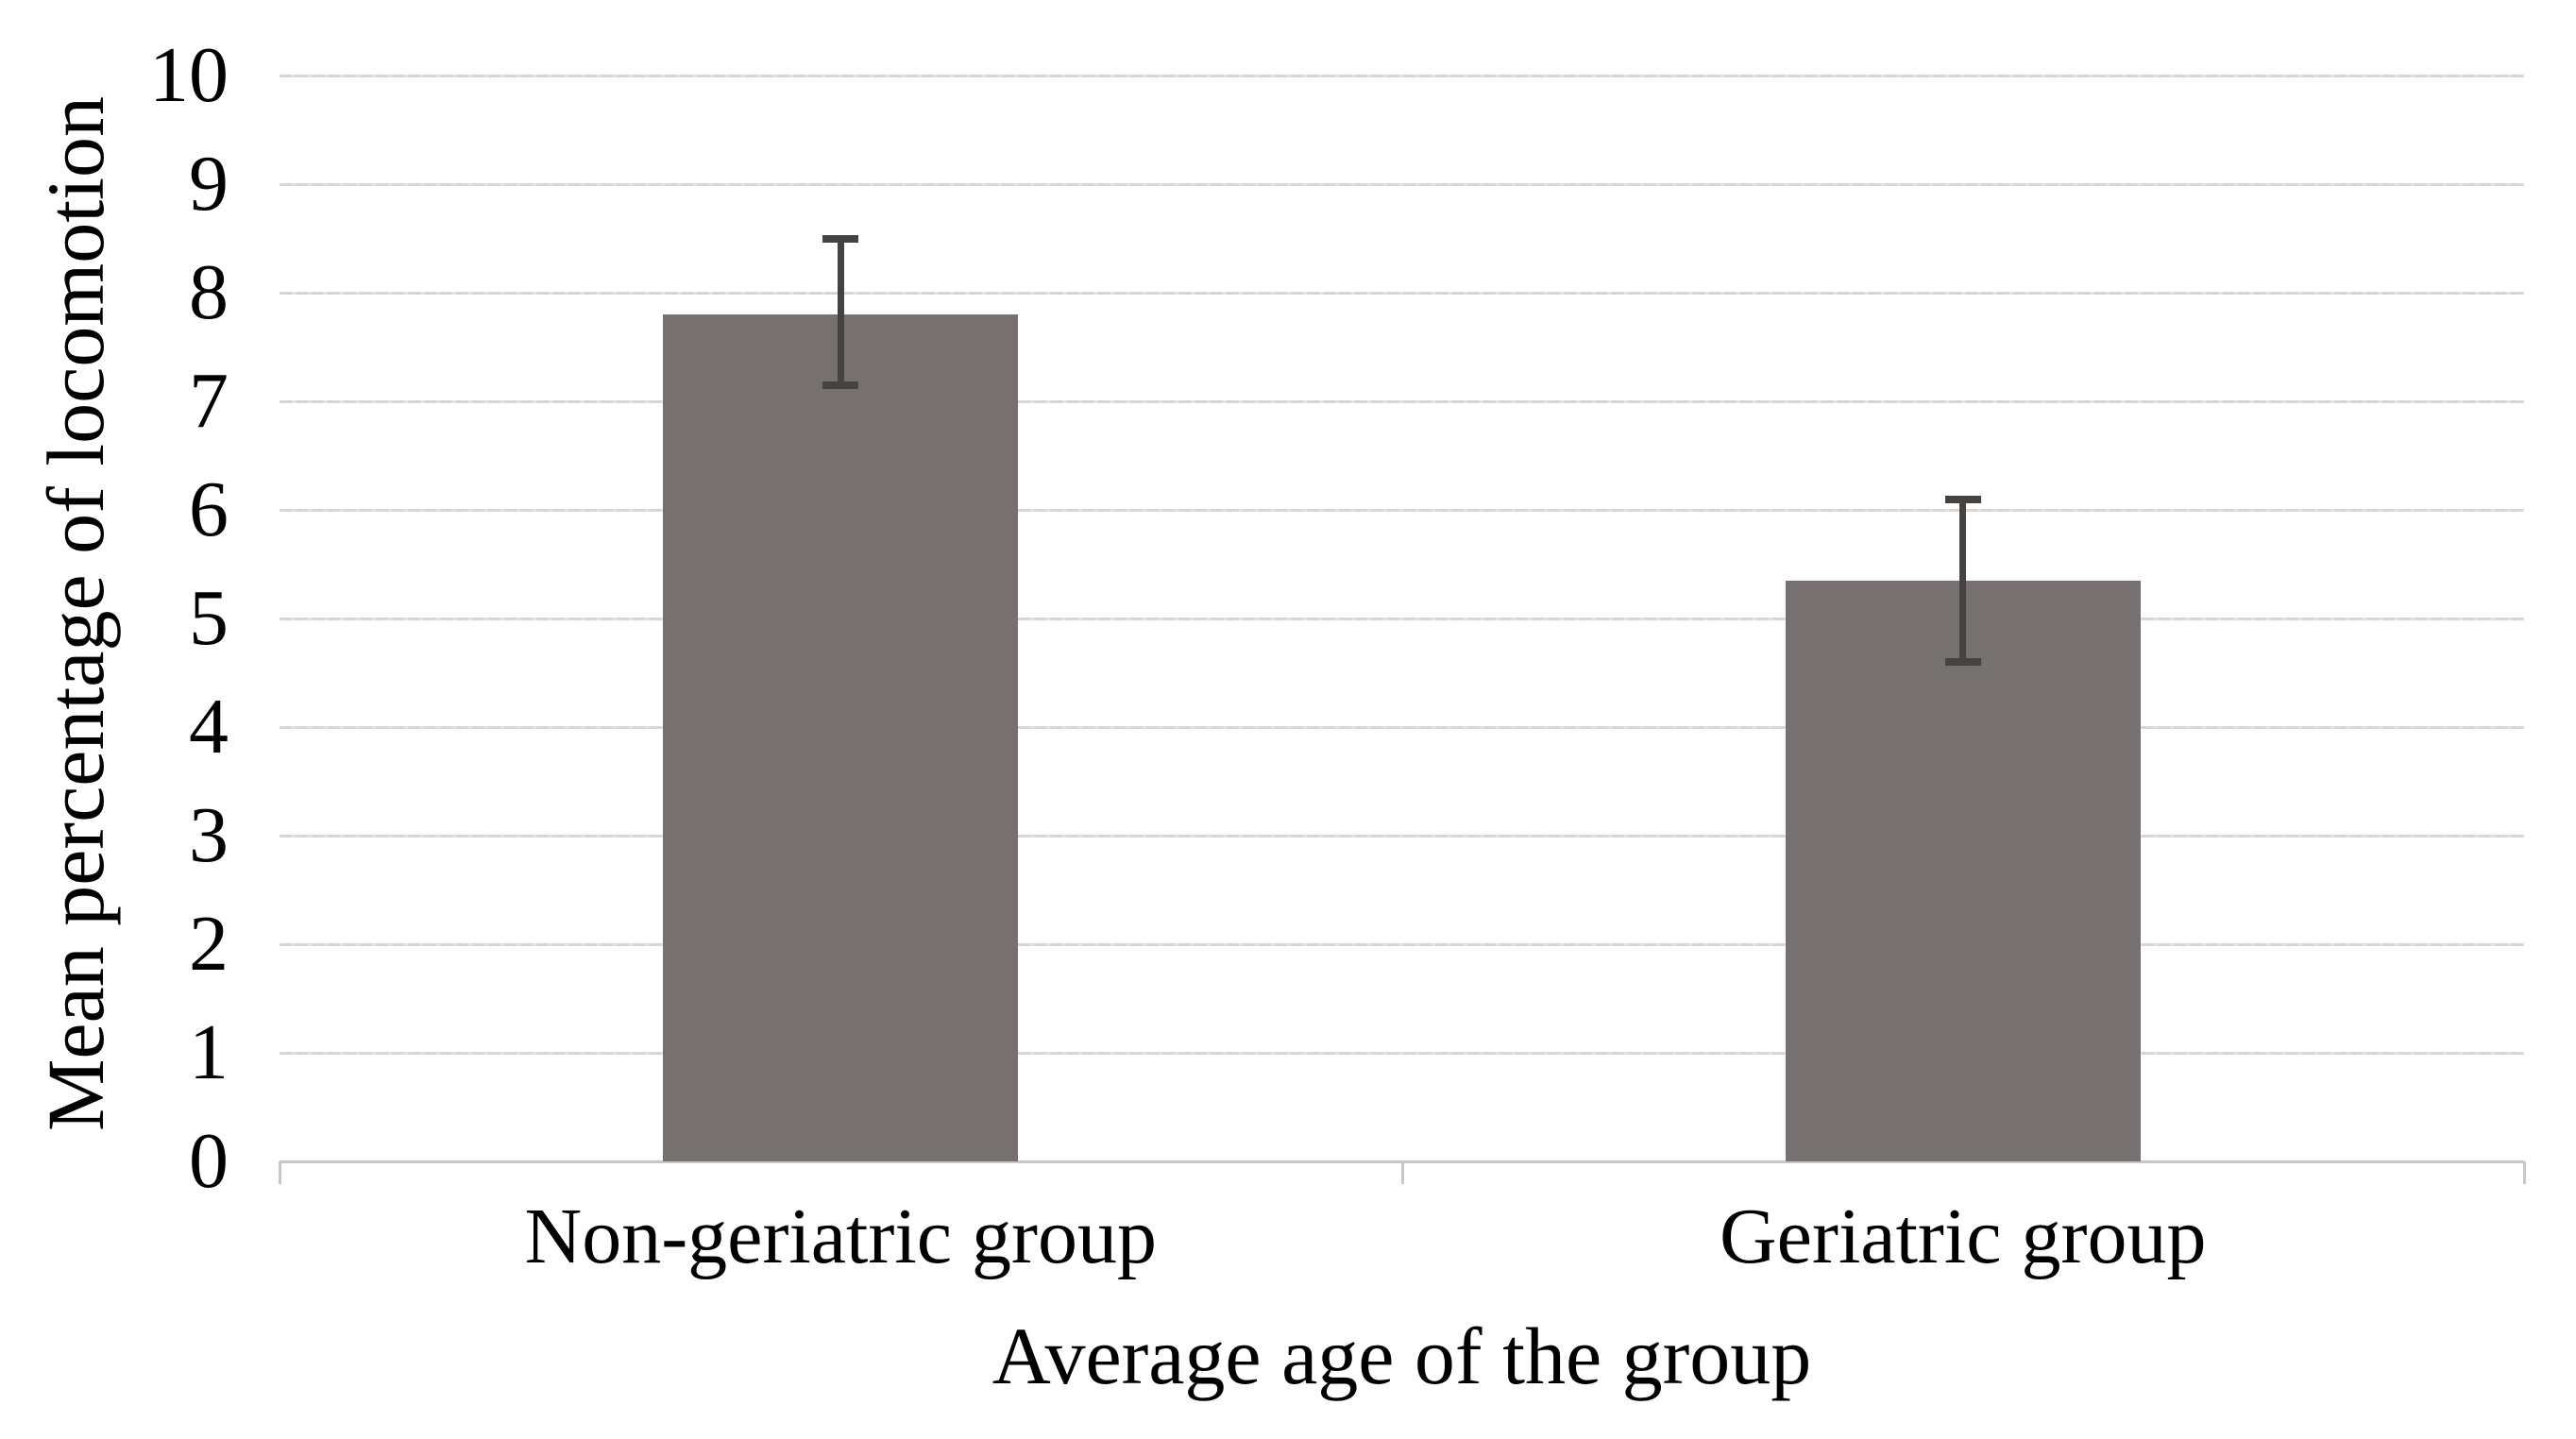 Image resolution: width=2576 pixels, height=1439 pixels. What do you see at coordinates (209, 618) in the screenshot?
I see `y-tick-label: 5` at bounding box center [209, 618].